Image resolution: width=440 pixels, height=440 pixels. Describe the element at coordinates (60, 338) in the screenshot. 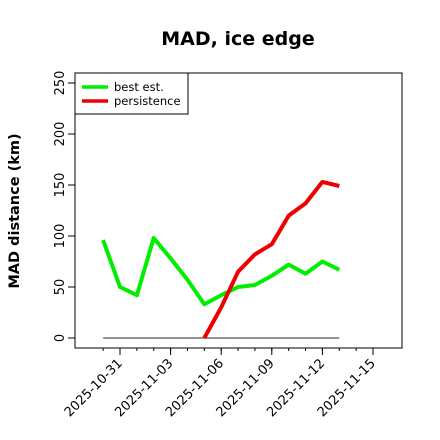

I see `y-tick-label: 0` at that location.